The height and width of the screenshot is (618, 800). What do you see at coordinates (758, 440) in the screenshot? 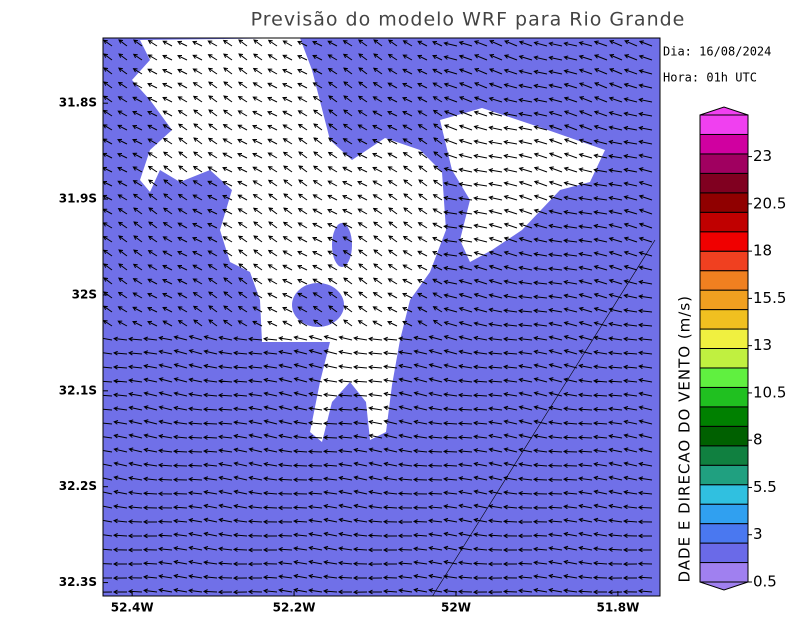
I see `colorbar-tick-label: 8` at bounding box center [758, 440].